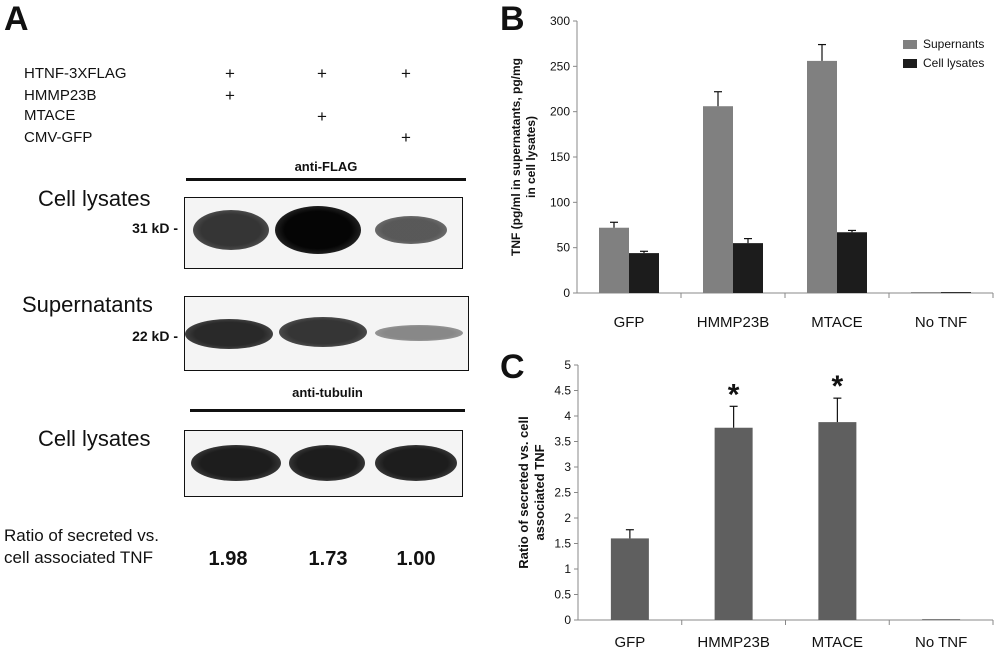  What do you see at coordinates (58, 137) in the screenshot?
I see `condition-label-cmv-gfp: CMV-GFP` at bounding box center [58, 137].